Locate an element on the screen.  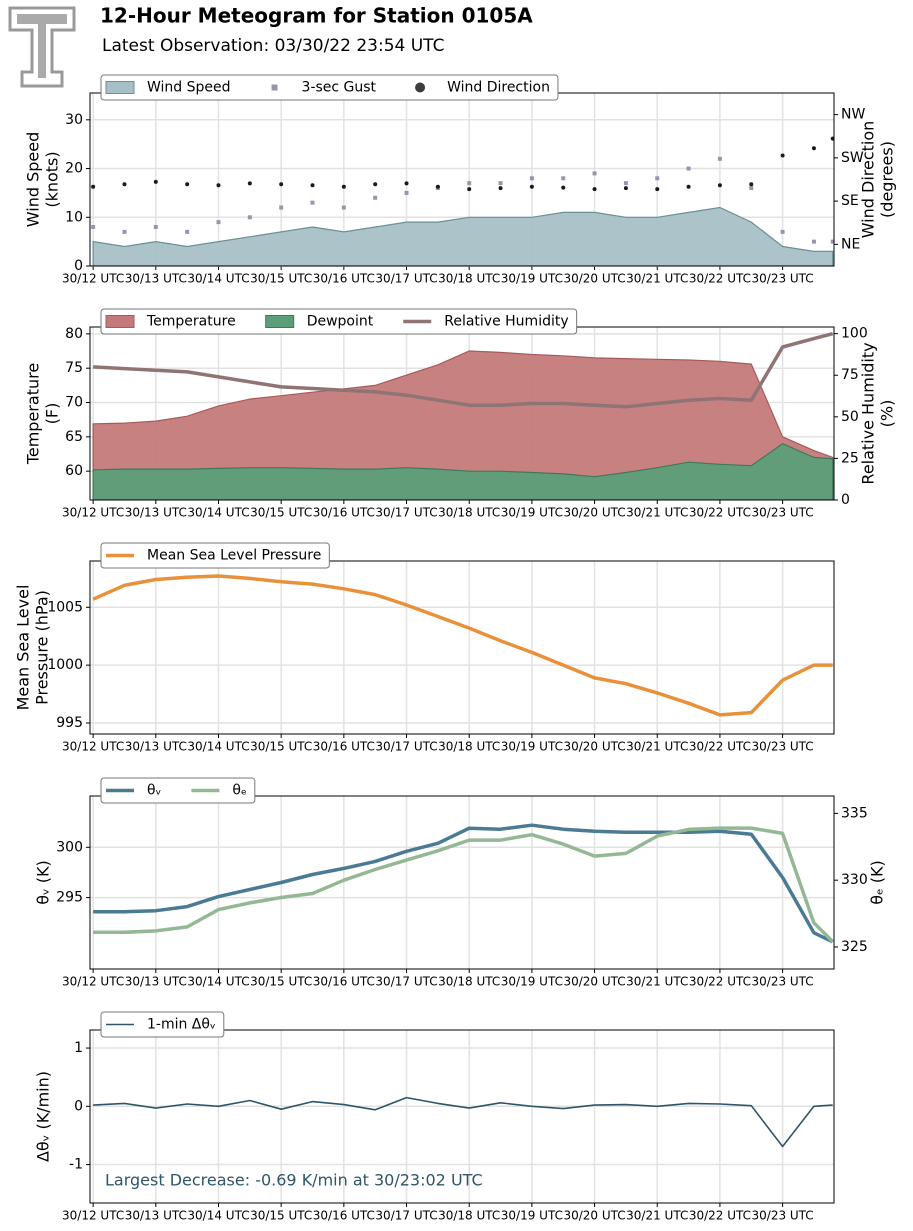
y-tick-label: 1000 is located at coordinates (65, 665).